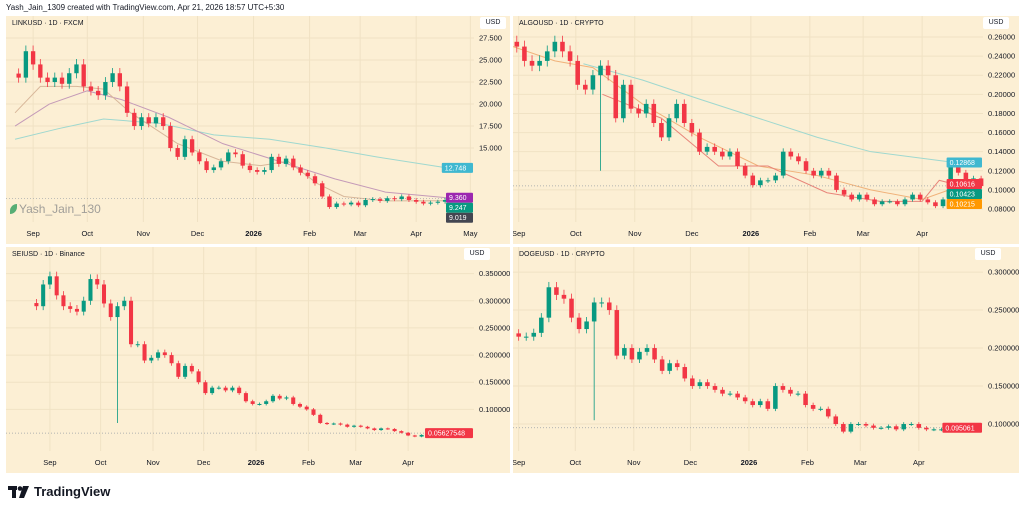  What do you see at coordinates (1003, 348) in the screenshot?
I see `y-tick-label: 0.200000` at bounding box center [1003, 348].